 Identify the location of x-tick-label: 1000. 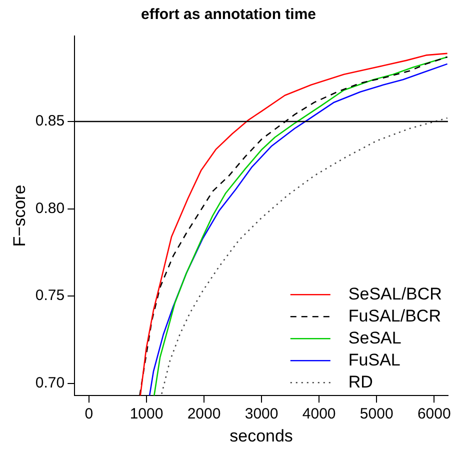
(147, 414).